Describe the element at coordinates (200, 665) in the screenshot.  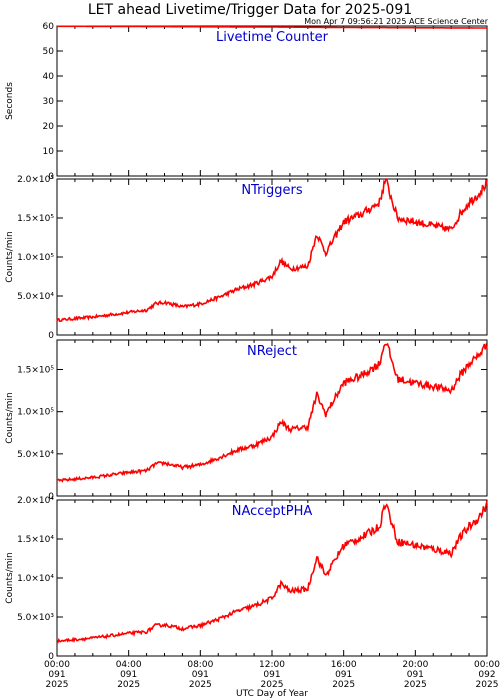
I see `x-tick-label: 08:00` at that location.